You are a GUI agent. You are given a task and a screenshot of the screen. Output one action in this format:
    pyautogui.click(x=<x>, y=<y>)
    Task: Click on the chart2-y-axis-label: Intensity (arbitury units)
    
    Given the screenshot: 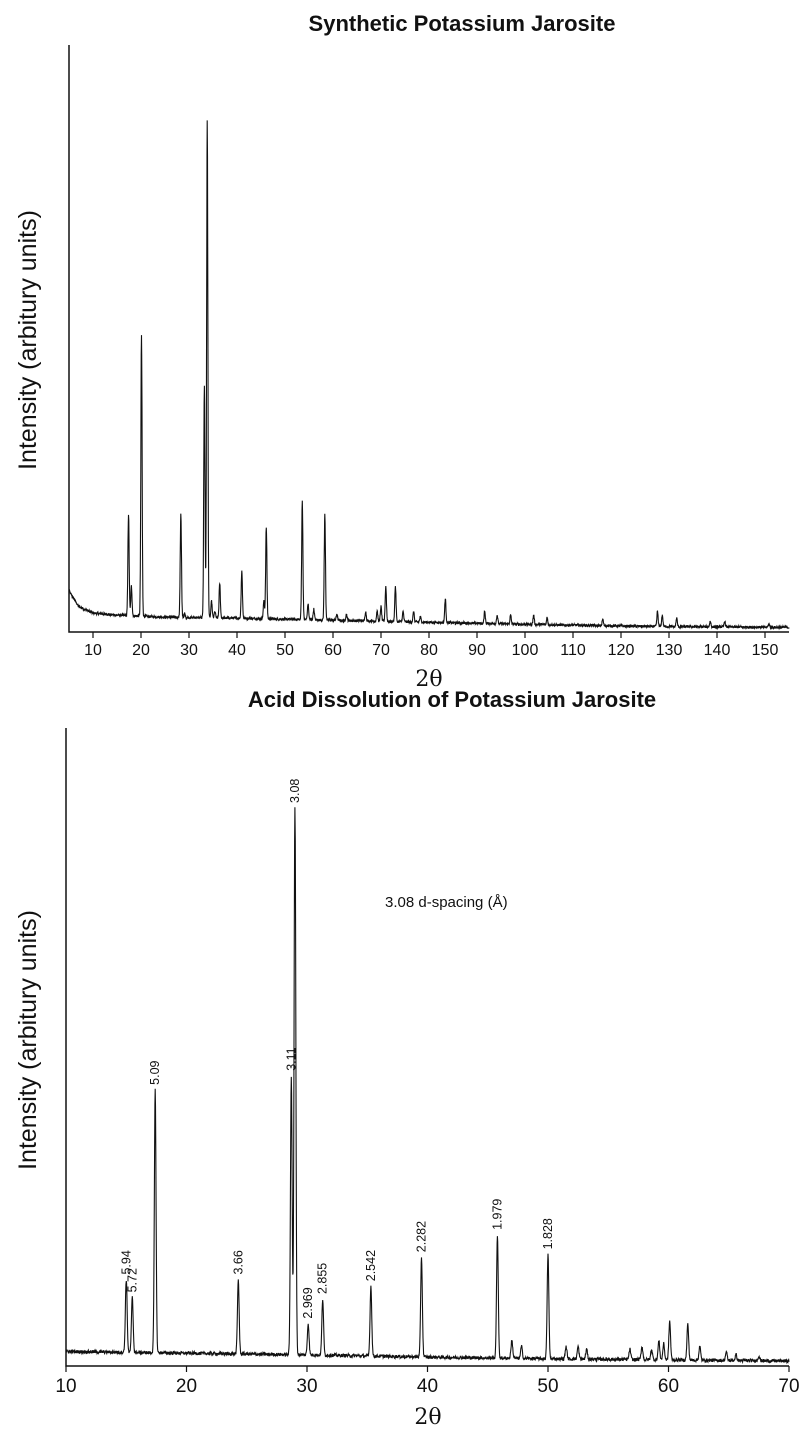 What is the action you would take?
    pyautogui.click(x=28, y=1040)
    